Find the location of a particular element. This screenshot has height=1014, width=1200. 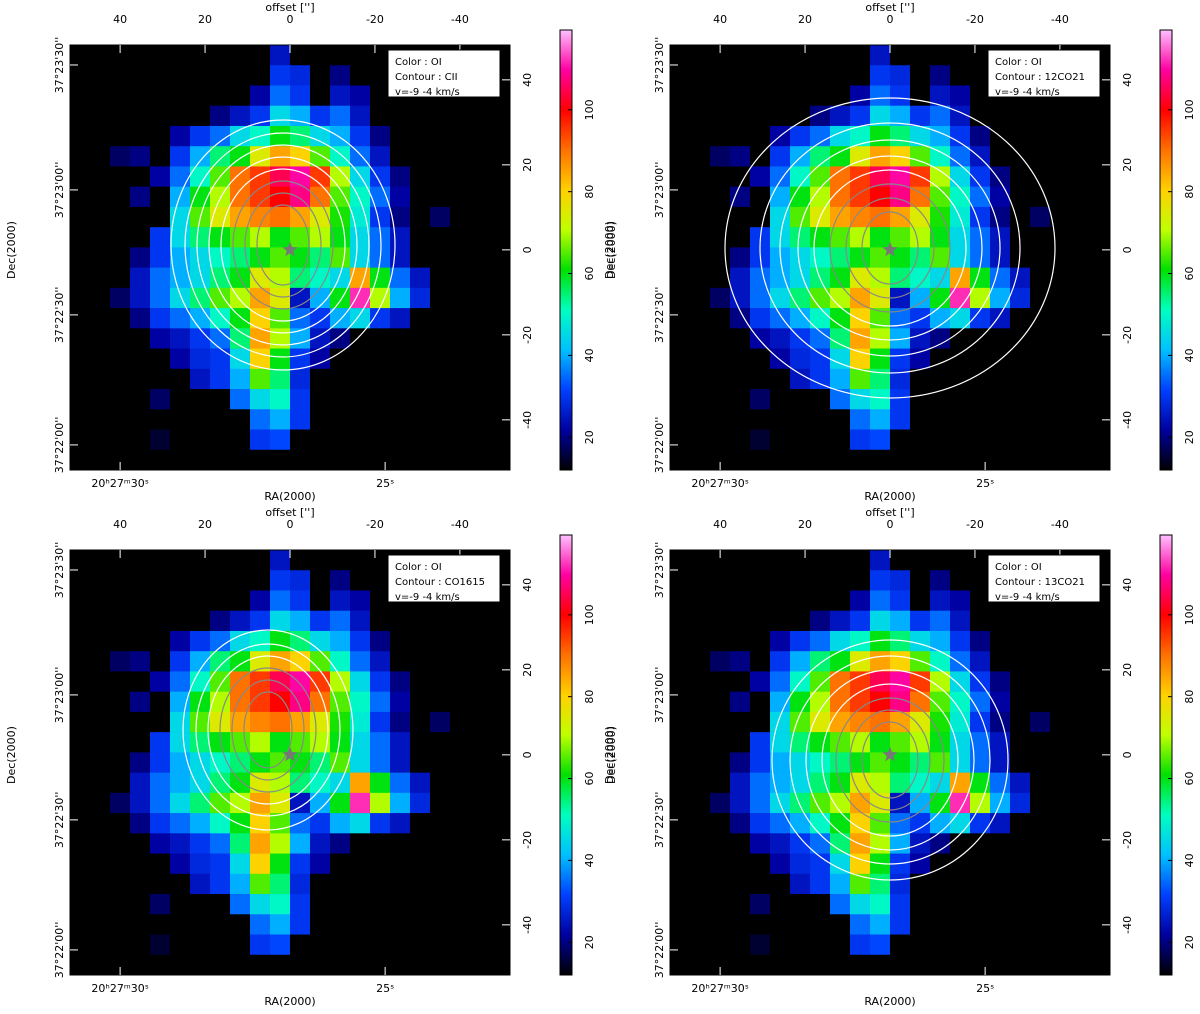

contour is located at coordinates (283, 245).